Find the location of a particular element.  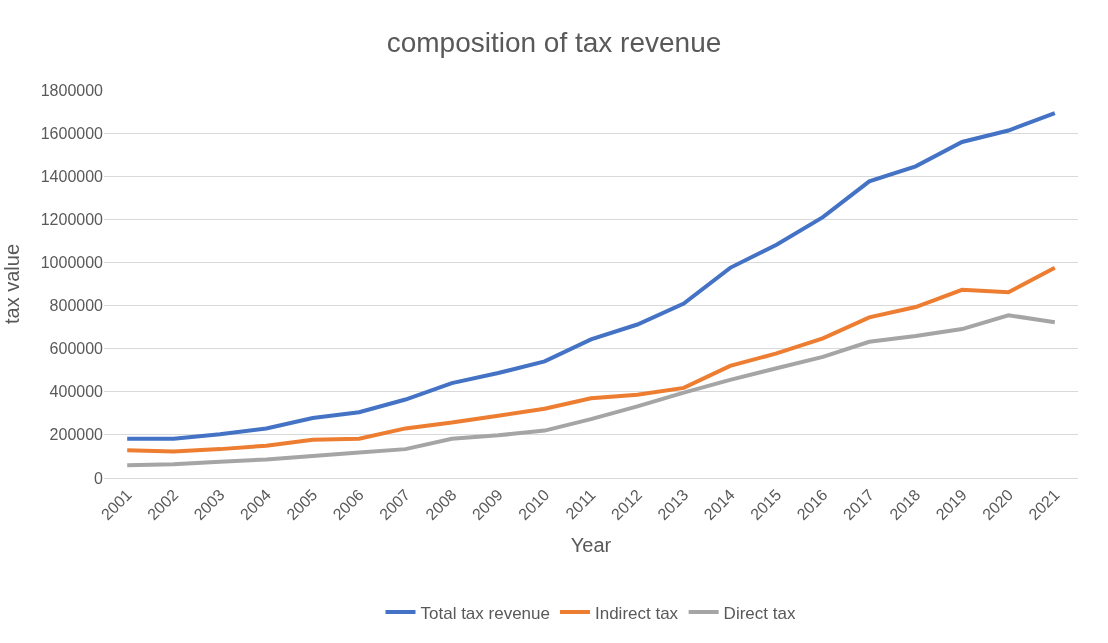

y-tick-label: 0 is located at coordinates (99, 478).